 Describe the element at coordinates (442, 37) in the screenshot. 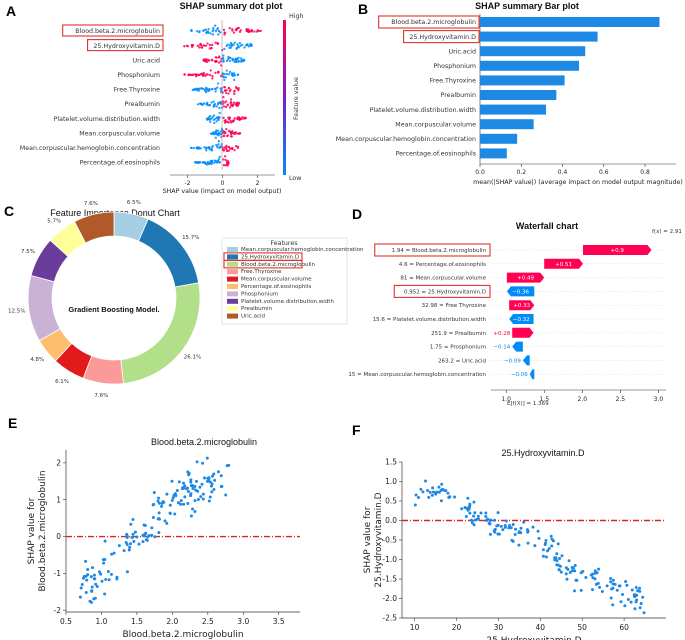

I see `bar-label: 25.Hydroxyvitamin.D` at that location.